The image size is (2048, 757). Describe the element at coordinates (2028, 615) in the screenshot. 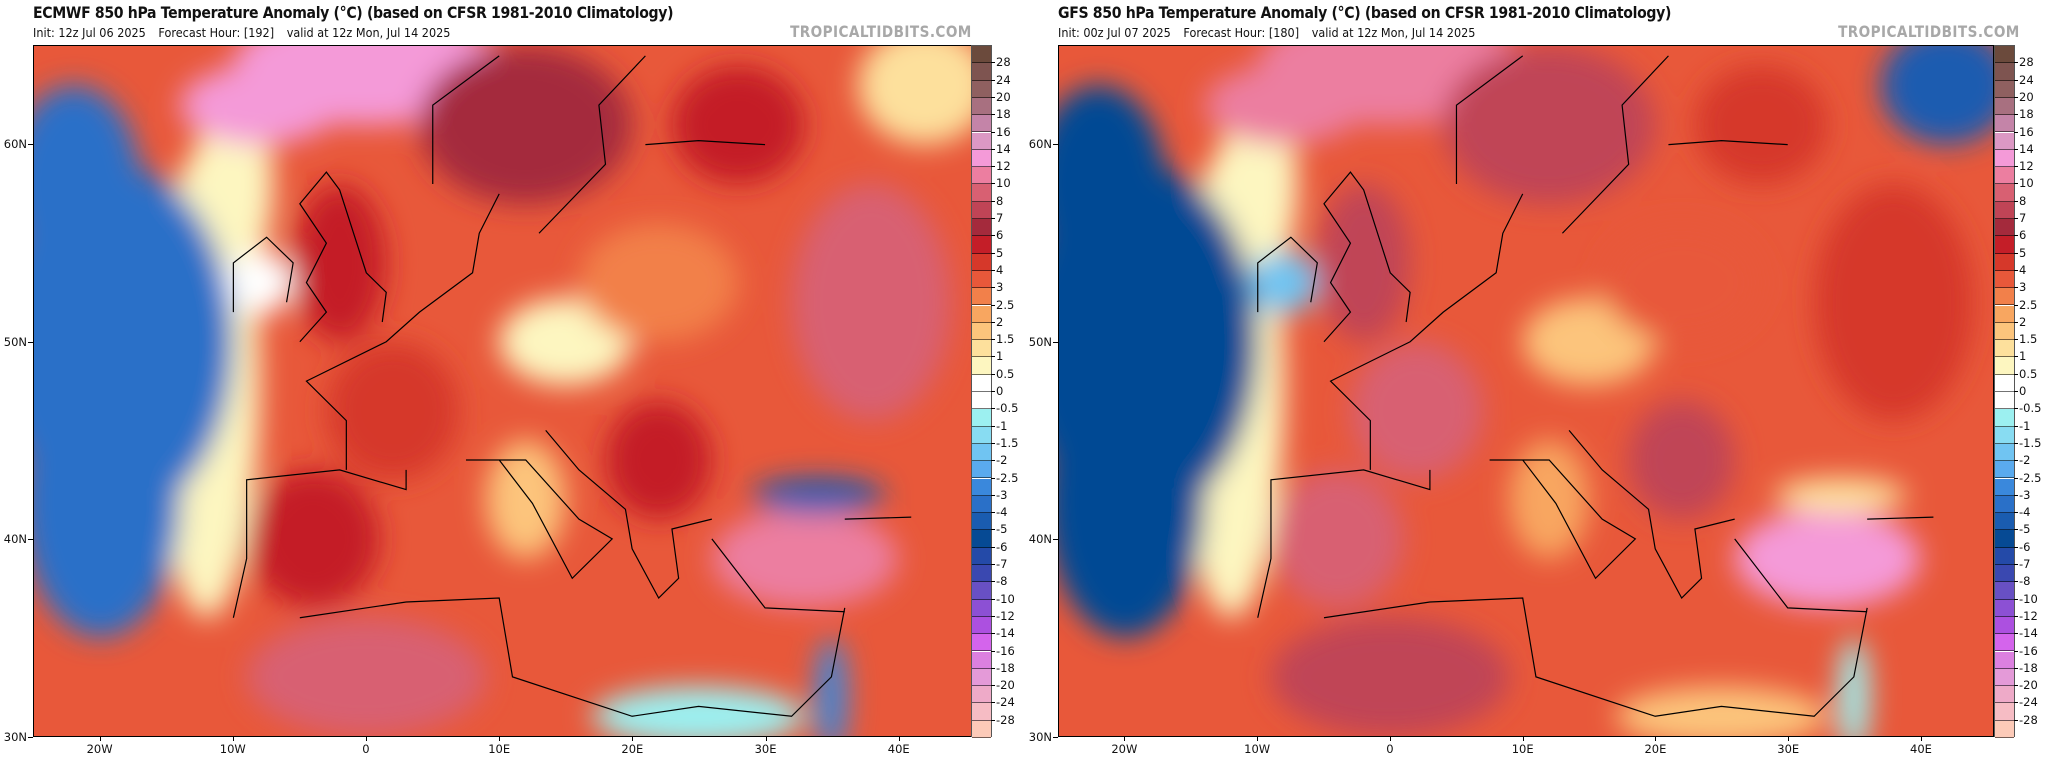

I see `colorbar-label: -12` at that location.